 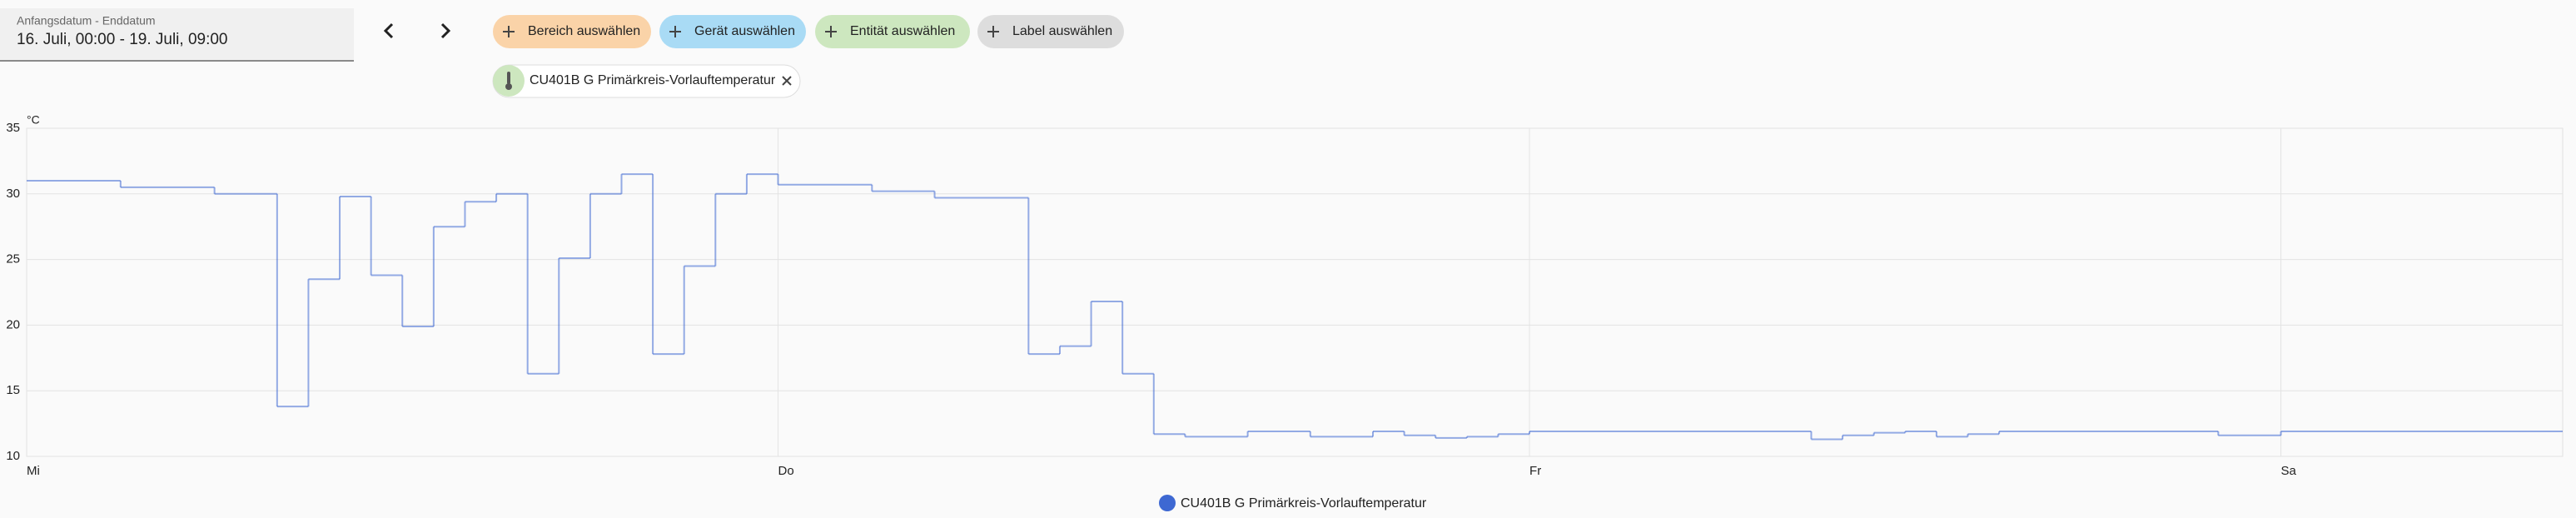 I want to click on filter-chip-label: Entität auswählen, so click(x=902, y=31).